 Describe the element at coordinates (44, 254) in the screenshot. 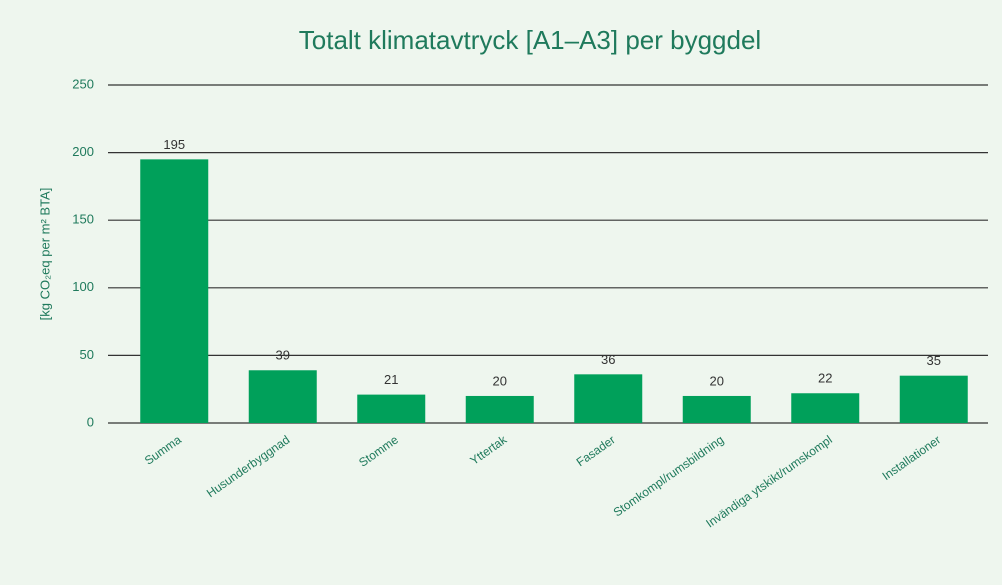

I see `y-axis-label: [kg CO₂eq per m² BTA]` at that location.